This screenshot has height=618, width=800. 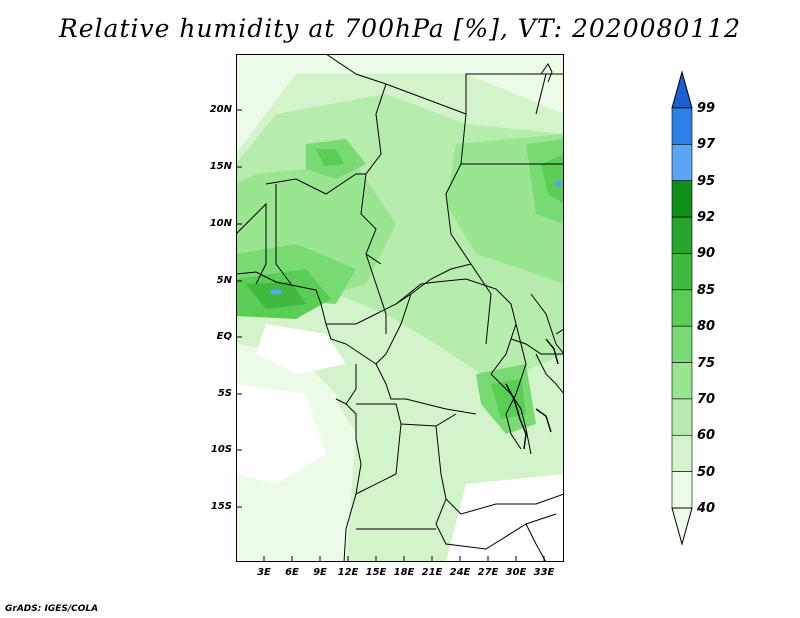 What do you see at coordinates (706, 435) in the screenshot?
I see `colorbar-label-60: 60` at bounding box center [706, 435].